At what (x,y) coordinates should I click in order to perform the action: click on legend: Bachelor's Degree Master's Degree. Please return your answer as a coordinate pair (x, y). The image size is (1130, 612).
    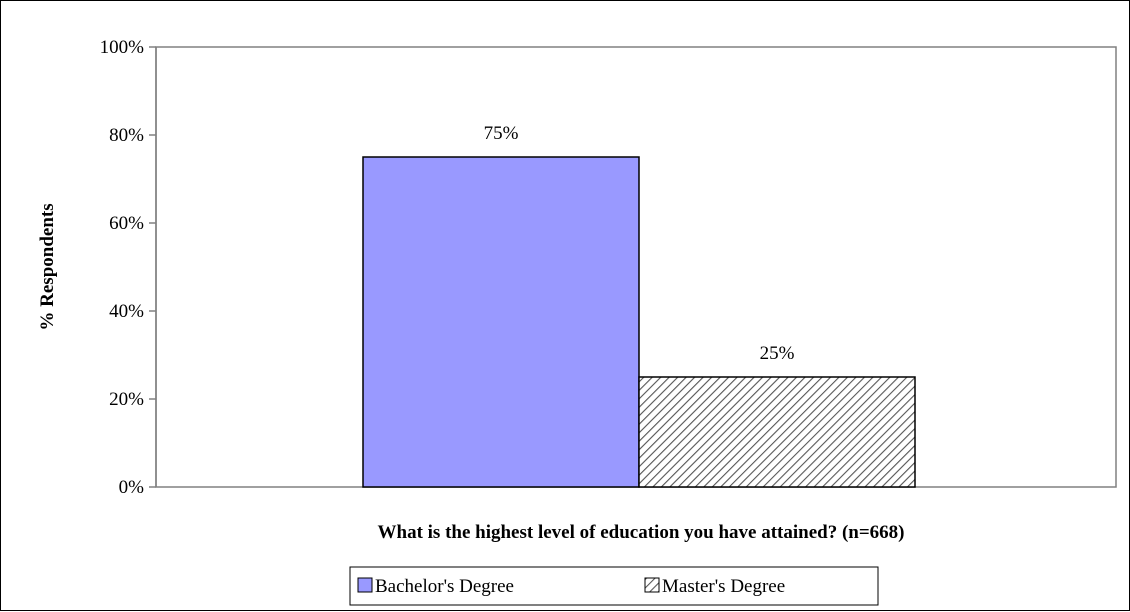
    Looking at the image, I should click on (614, 586).